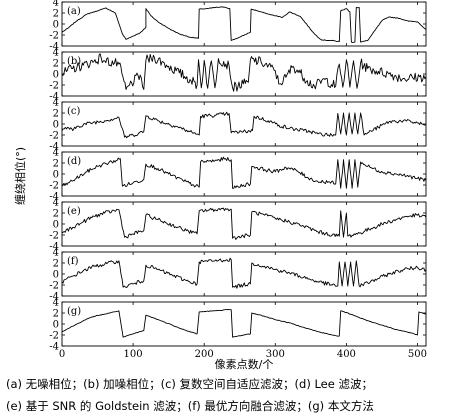  What do you see at coordinates (62, 354) in the screenshot?
I see `x-tick-label: 0` at bounding box center [62, 354].